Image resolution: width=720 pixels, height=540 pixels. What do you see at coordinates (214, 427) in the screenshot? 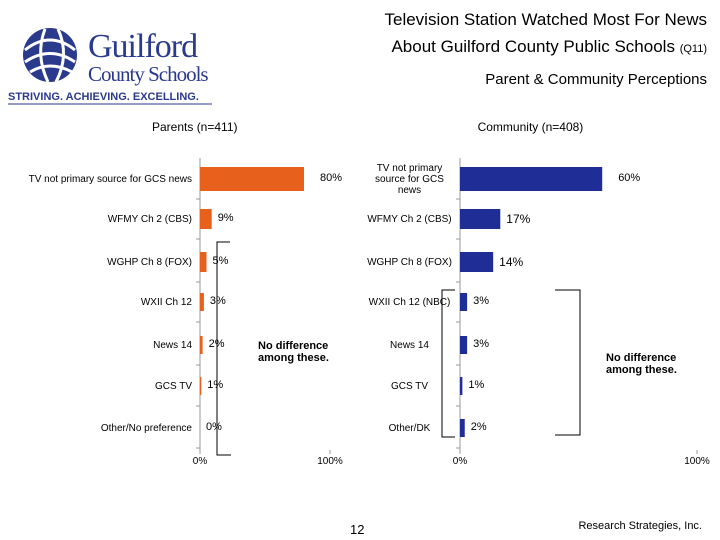
I see `value-label: 0%` at bounding box center [214, 427].